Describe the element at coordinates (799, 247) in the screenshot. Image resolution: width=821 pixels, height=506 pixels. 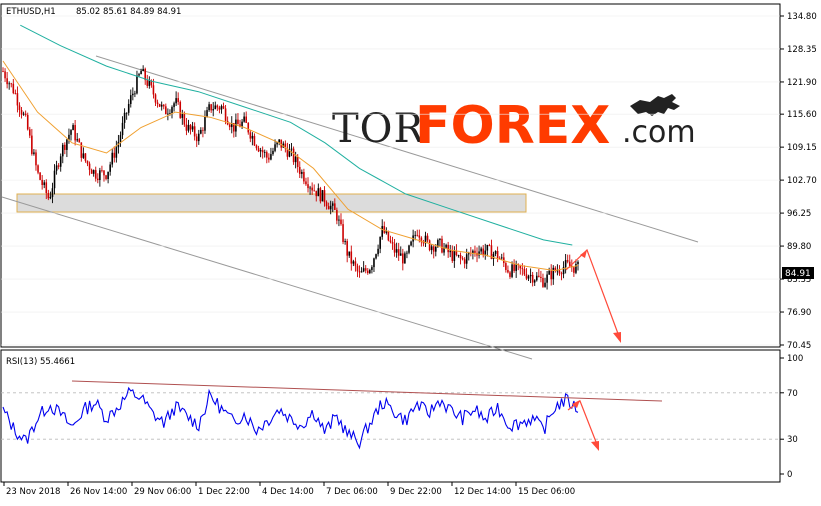
I see `price-axis-label: 89.80` at that location.